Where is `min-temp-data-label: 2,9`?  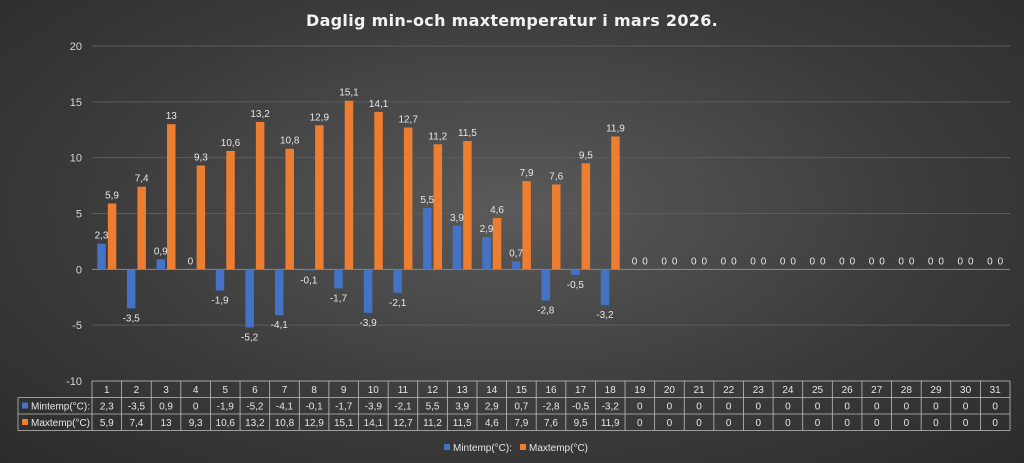
min-temp-data-label: 2,9 is located at coordinates (487, 229).